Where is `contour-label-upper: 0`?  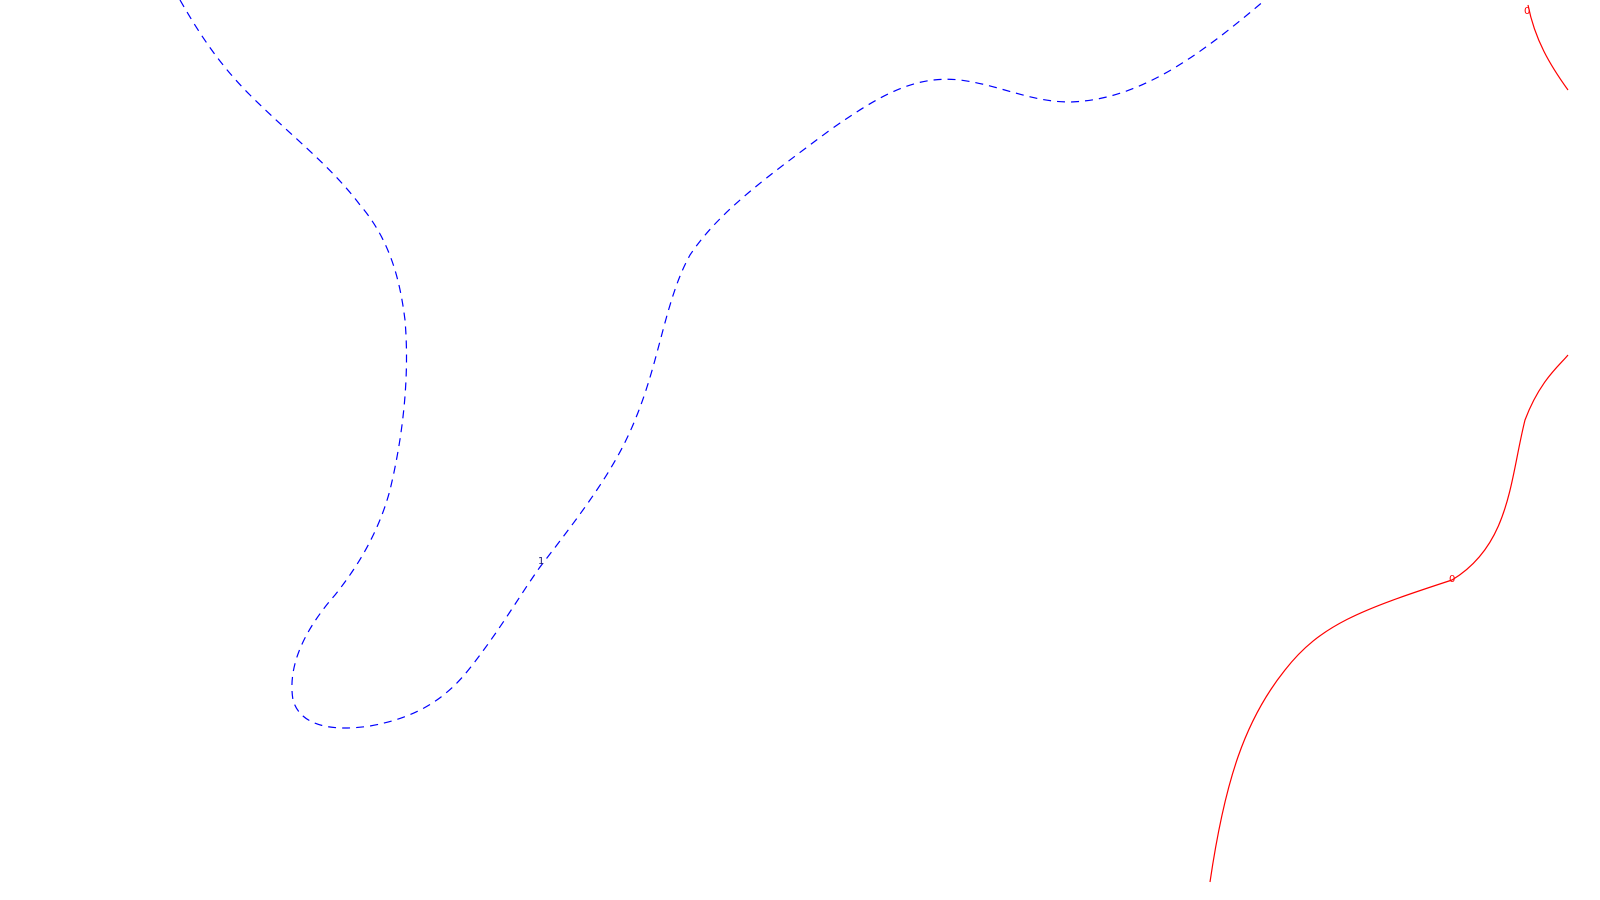 contour-label-upper: 0 is located at coordinates (1527, 11).